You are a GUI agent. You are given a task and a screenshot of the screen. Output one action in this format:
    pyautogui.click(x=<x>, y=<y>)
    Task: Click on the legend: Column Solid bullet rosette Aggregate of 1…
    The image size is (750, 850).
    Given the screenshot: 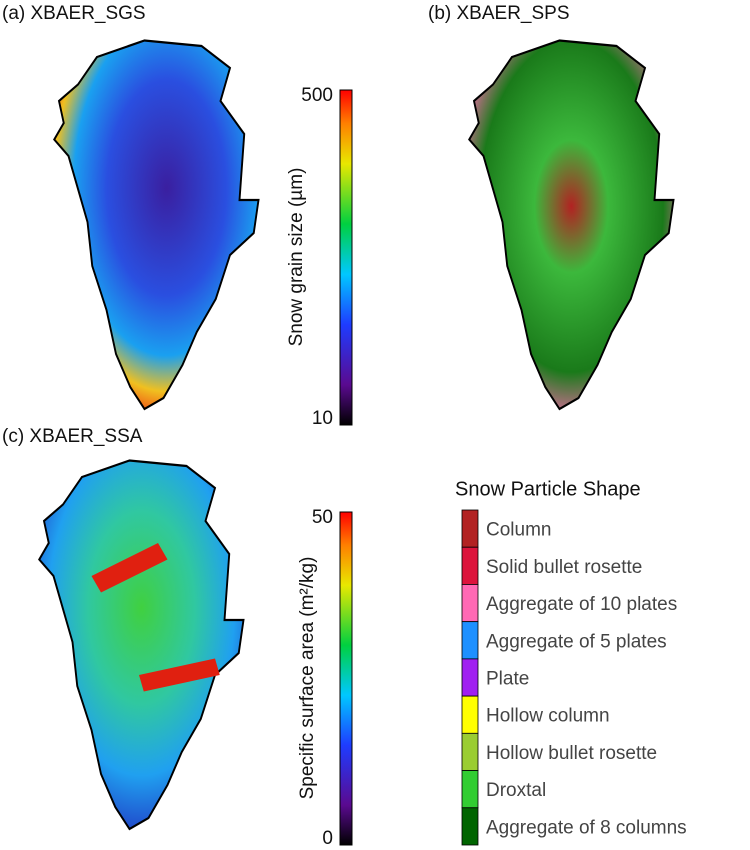 What is the action you would take?
    pyautogui.click(x=574, y=677)
    